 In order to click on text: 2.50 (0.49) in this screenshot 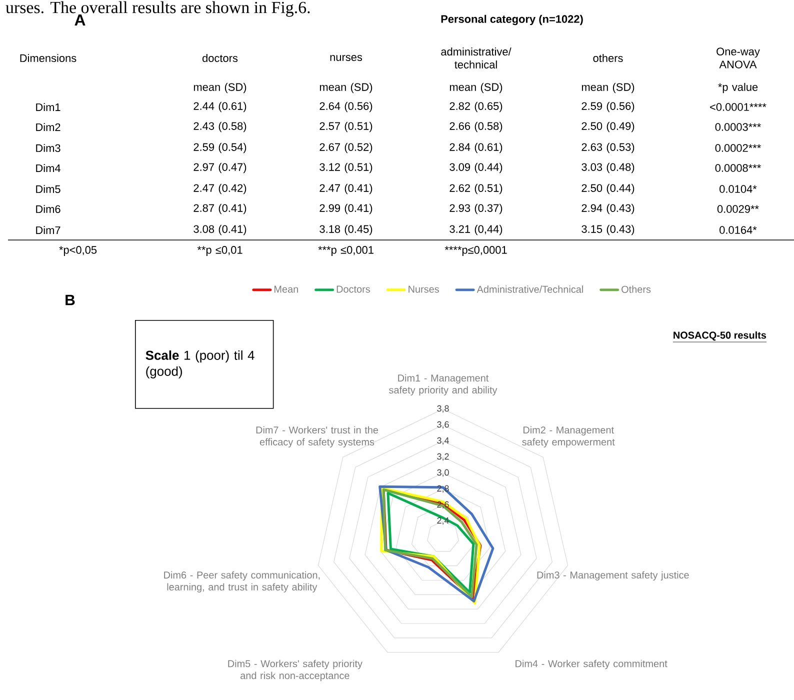, I will do `click(608, 127)`.